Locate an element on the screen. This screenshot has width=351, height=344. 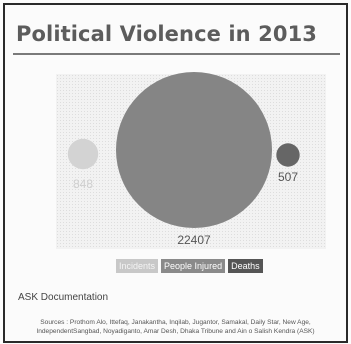
legend-people-injured: People Injured is located at coordinates (193, 266).